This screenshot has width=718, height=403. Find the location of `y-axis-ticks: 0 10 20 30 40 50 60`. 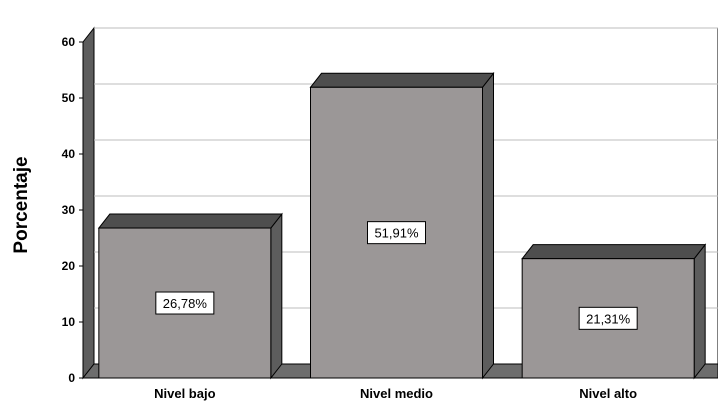

y-axis-ticks: 0 10 20 30 40 50 60 is located at coordinates (72, 210).